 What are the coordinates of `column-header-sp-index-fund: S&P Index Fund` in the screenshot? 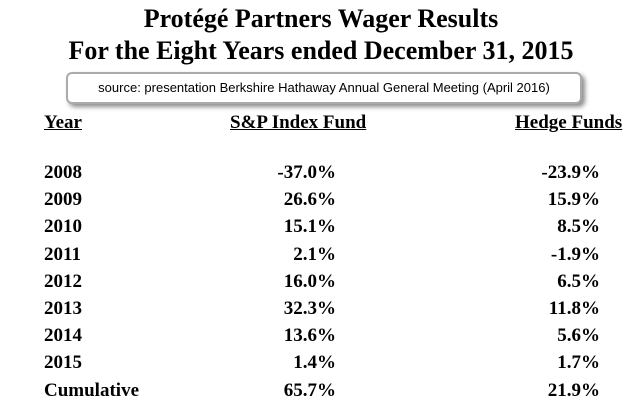 It's located at (298, 122).